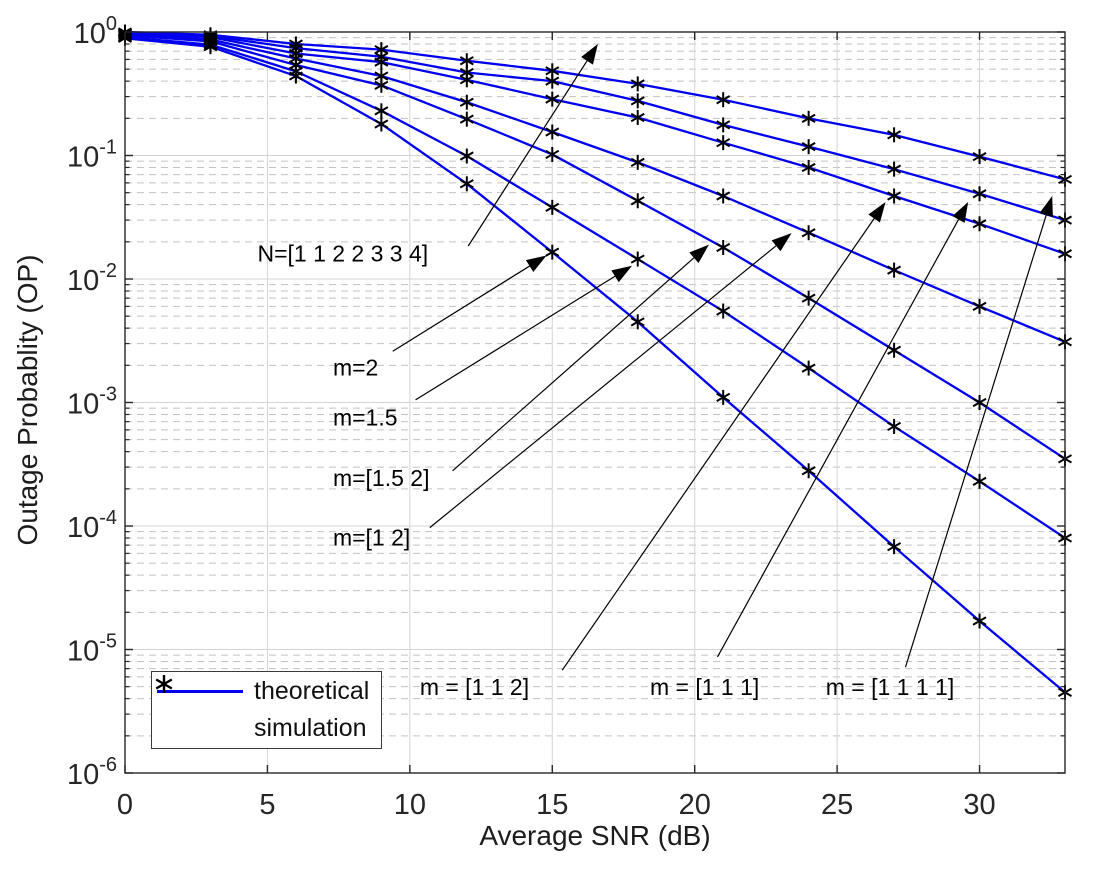 The image size is (1103, 878). I want to click on x-axis-label: Average SNR (dB), so click(595, 835).